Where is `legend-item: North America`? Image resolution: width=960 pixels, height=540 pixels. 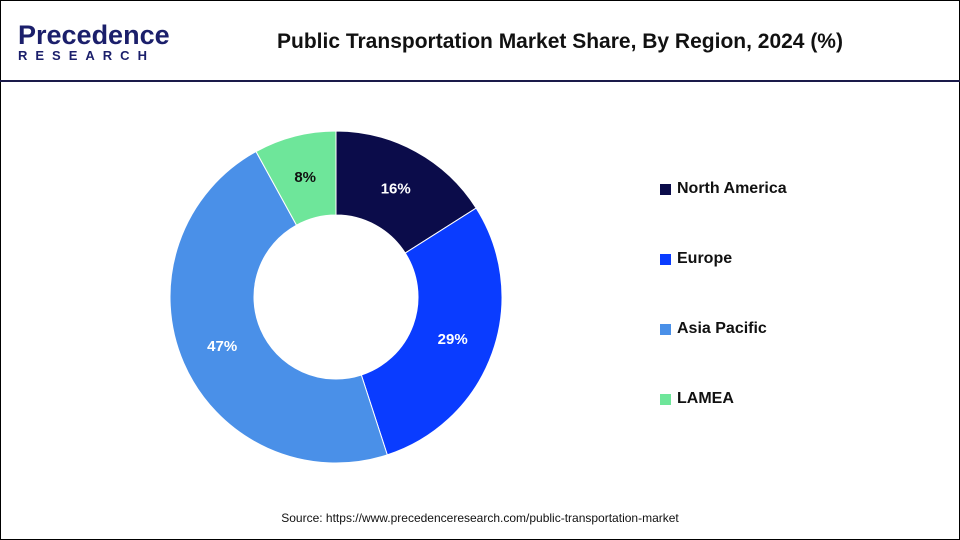
legend-item: North America is located at coordinates (723, 189).